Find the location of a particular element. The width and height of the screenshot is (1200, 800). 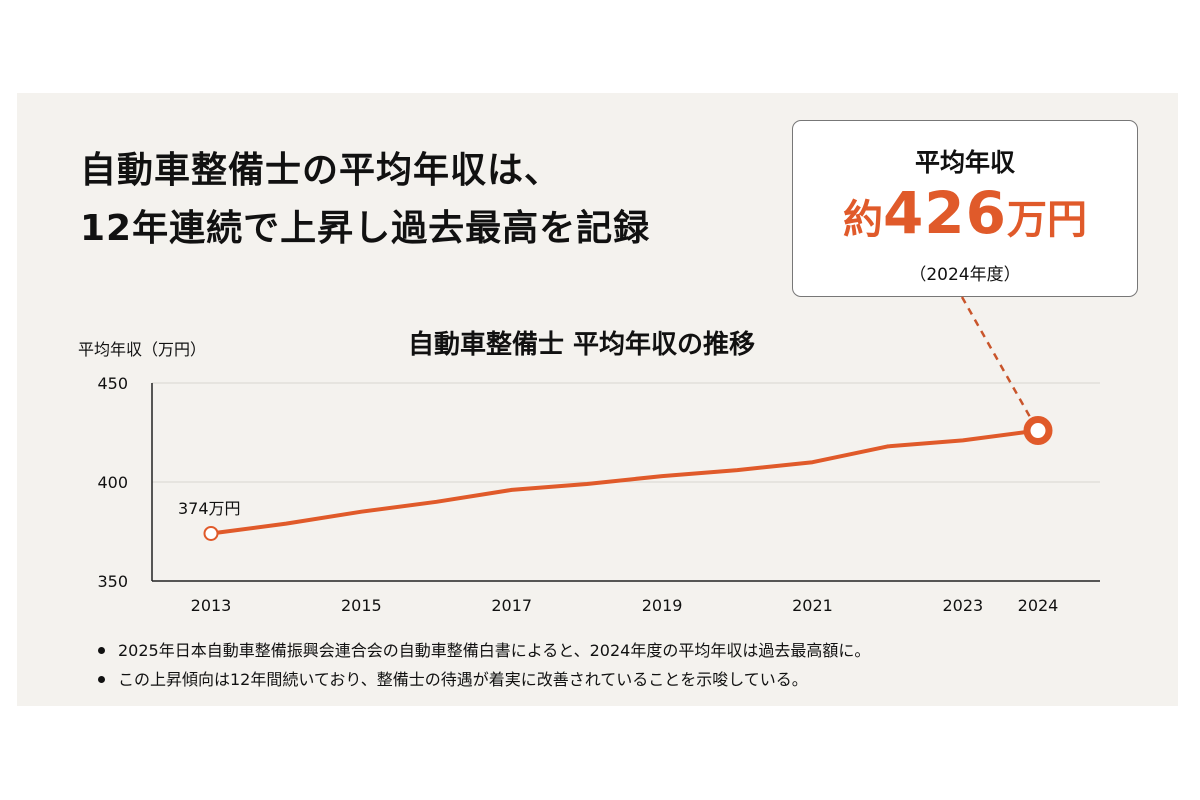

average-income-callout: 平均年収 約426万円 （2024年度） is located at coordinates (965, 208).